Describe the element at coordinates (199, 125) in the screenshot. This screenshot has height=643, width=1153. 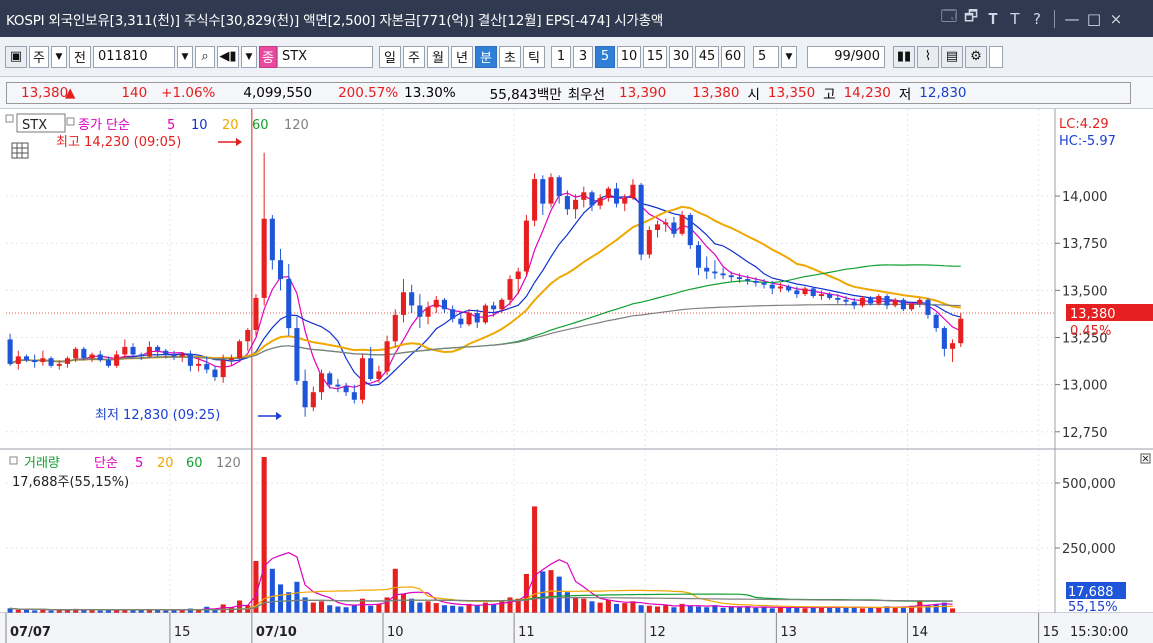
I see `legend-ma-10: 10` at that location.